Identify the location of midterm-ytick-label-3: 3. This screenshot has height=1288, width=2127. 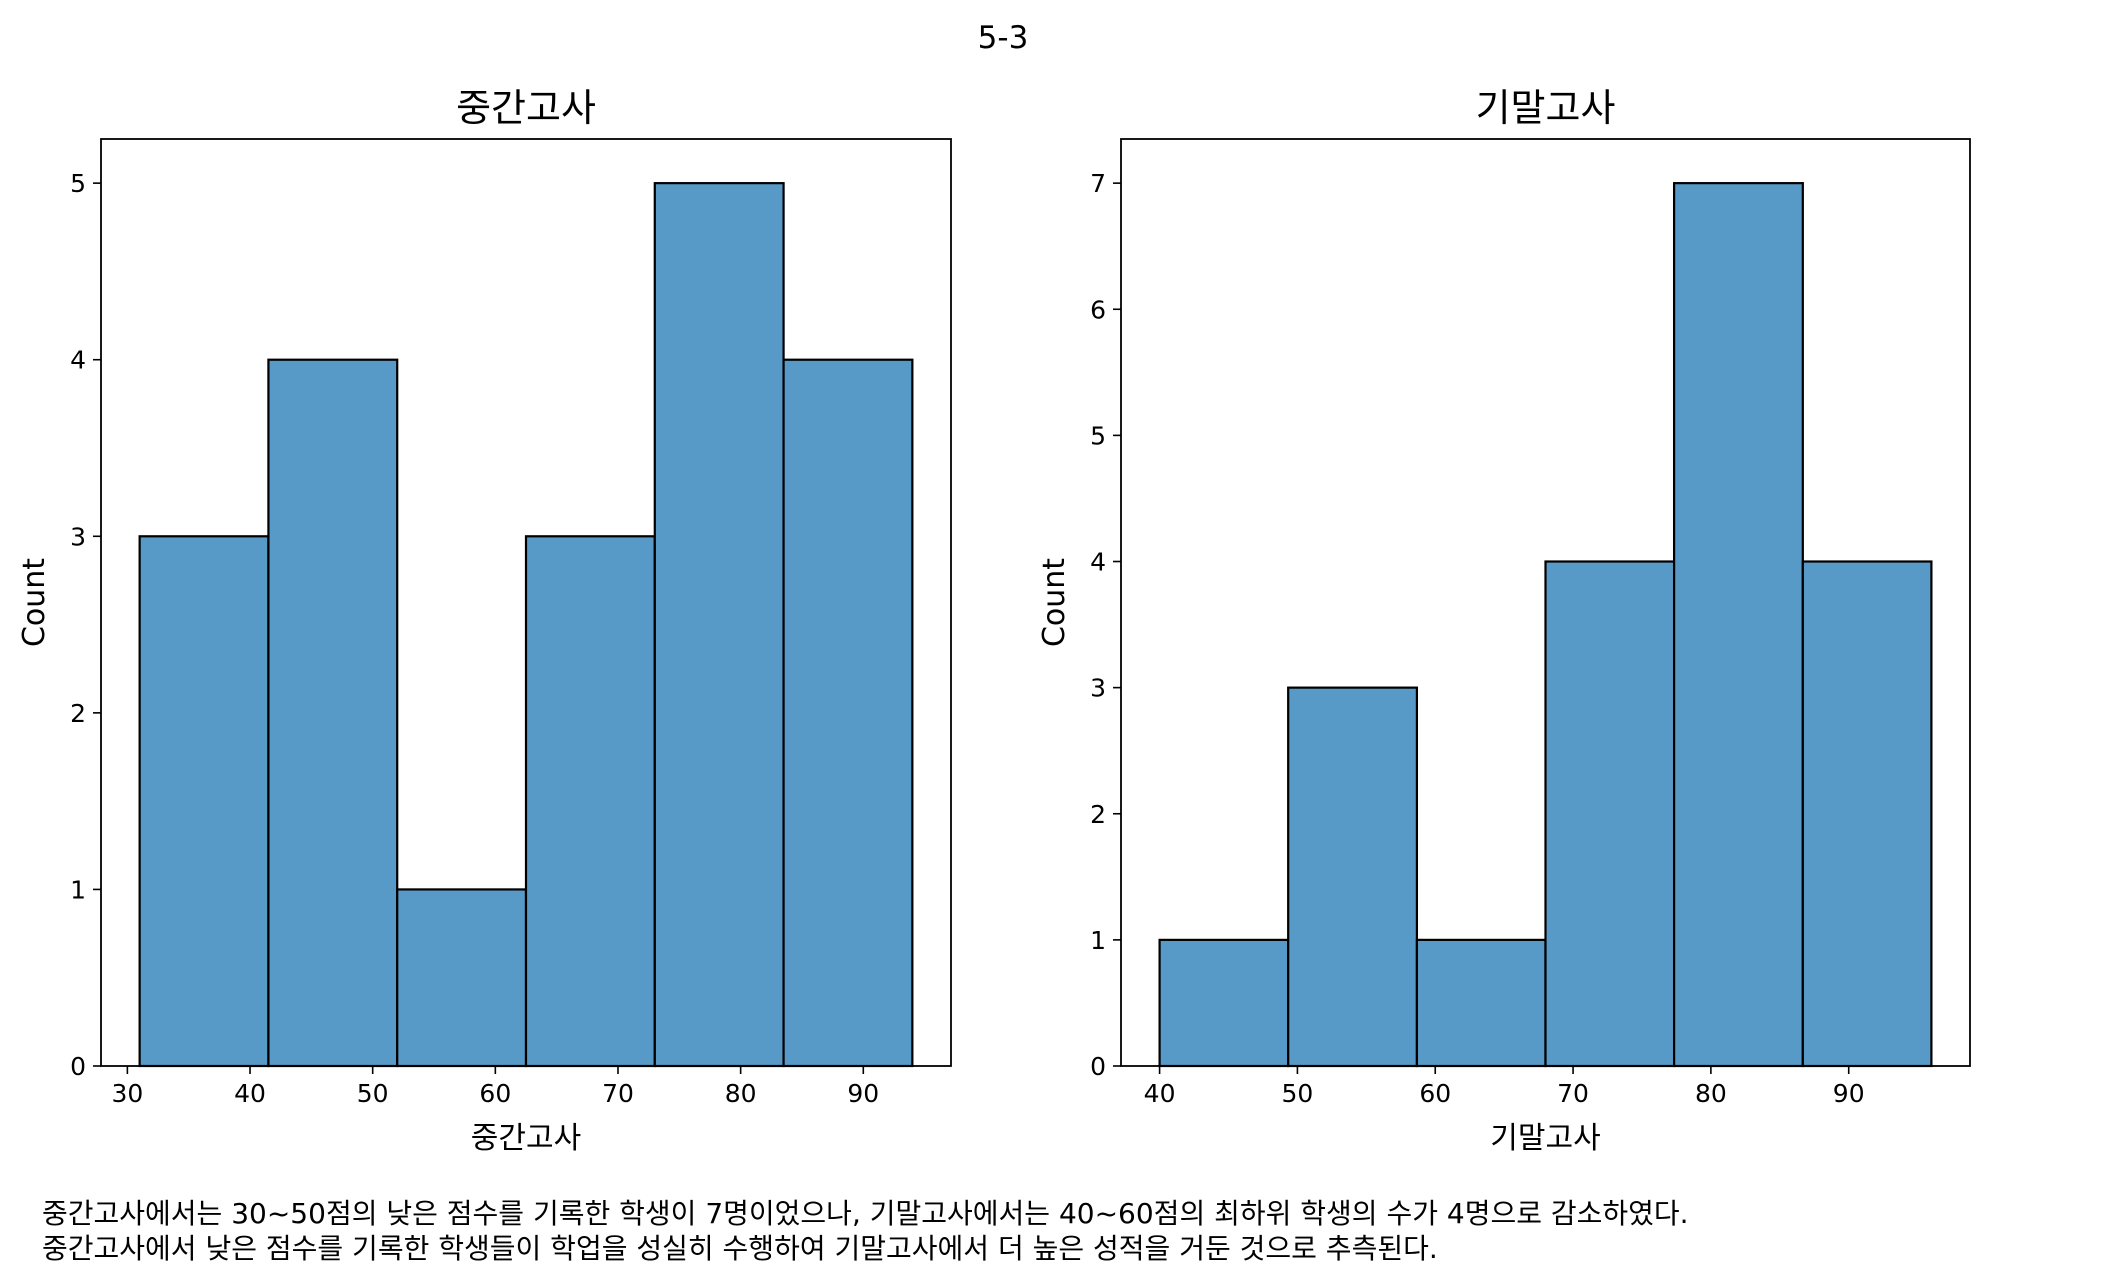
(78, 536).